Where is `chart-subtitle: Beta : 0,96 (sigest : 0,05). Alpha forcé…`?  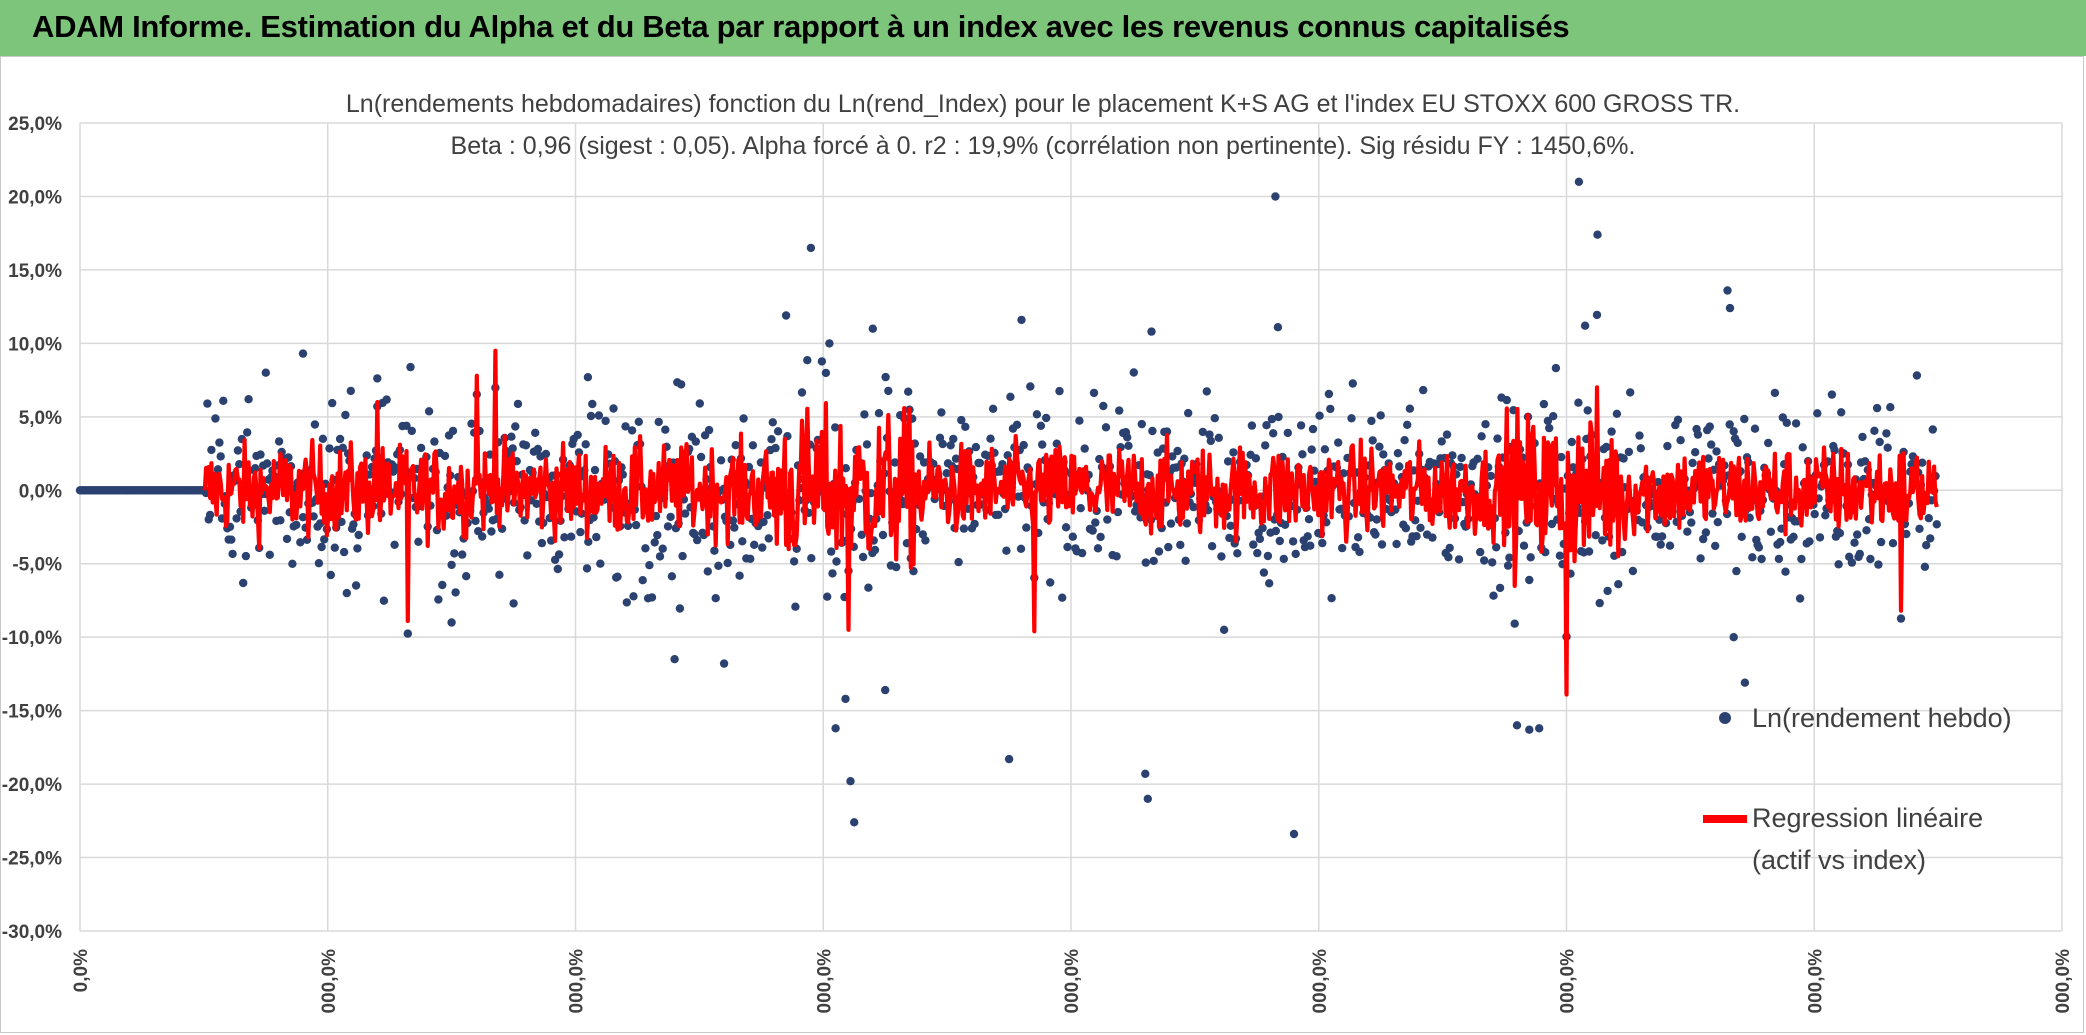 chart-subtitle: Beta : 0,96 (sigest : 0,05). Alpha forcé… is located at coordinates (1043, 146).